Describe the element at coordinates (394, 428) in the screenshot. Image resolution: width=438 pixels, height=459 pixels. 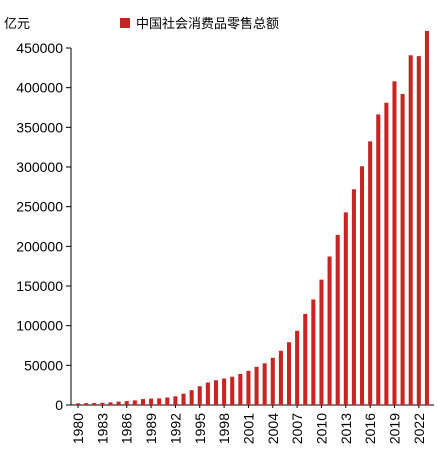
I see `x-tick-label: 2019` at that location.